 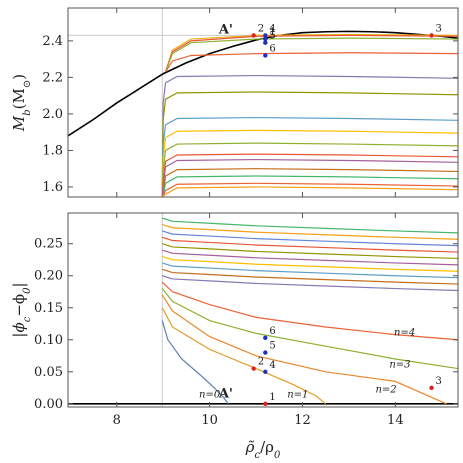 I want to click on annotation: n=4, so click(x=404, y=332).